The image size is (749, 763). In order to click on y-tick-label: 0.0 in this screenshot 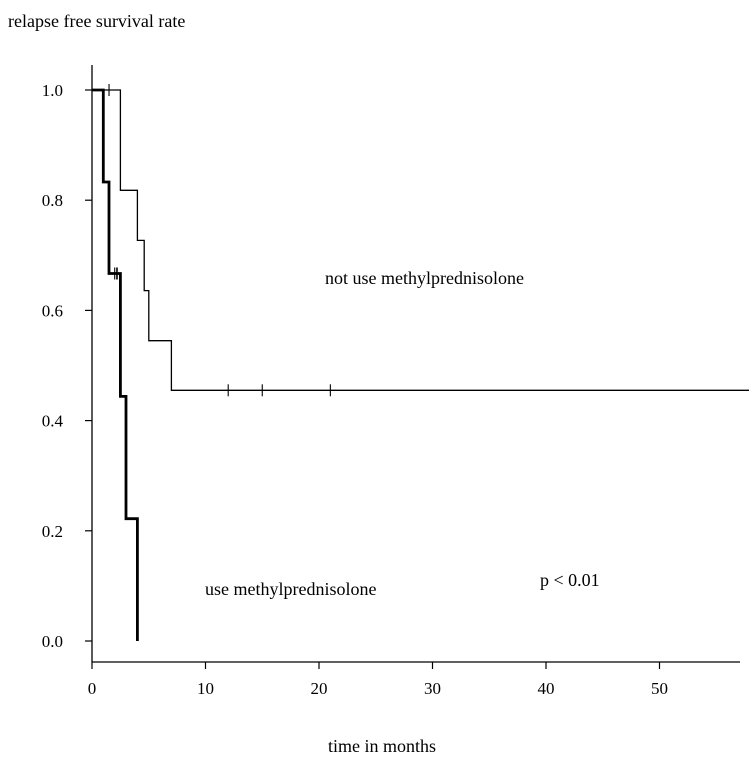, I will do `click(52, 641)`.